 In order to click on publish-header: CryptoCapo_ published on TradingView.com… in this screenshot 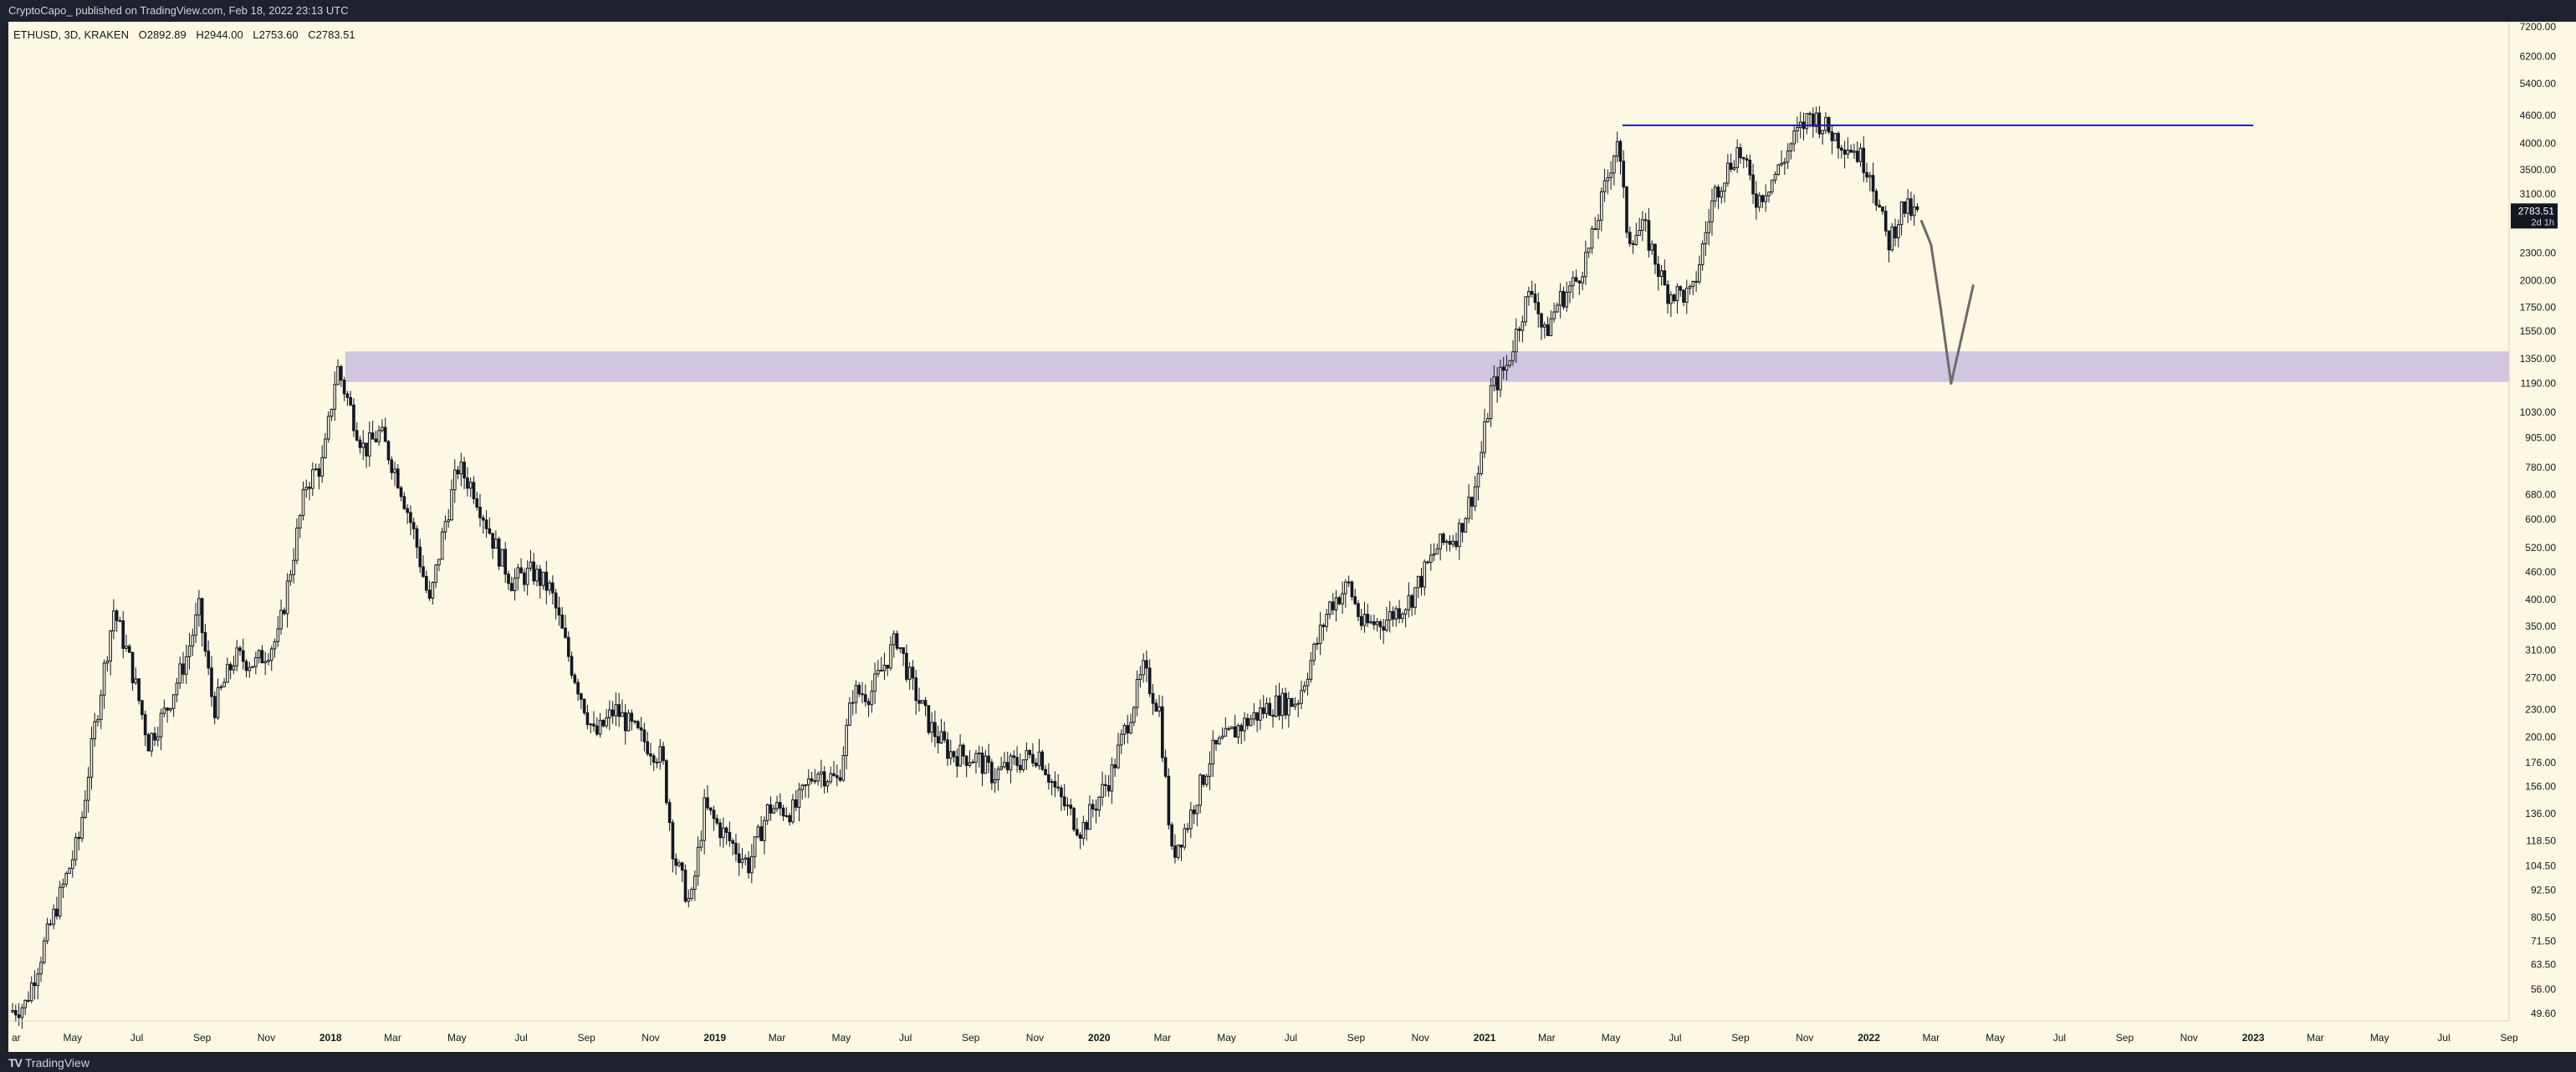, I will do `click(1288, 11)`.